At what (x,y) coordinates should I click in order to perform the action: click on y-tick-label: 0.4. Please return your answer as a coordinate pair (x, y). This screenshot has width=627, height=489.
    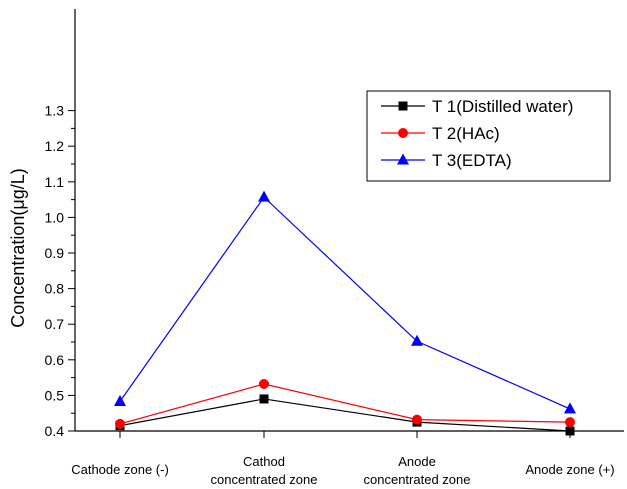
    Looking at the image, I should click on (55, 431).